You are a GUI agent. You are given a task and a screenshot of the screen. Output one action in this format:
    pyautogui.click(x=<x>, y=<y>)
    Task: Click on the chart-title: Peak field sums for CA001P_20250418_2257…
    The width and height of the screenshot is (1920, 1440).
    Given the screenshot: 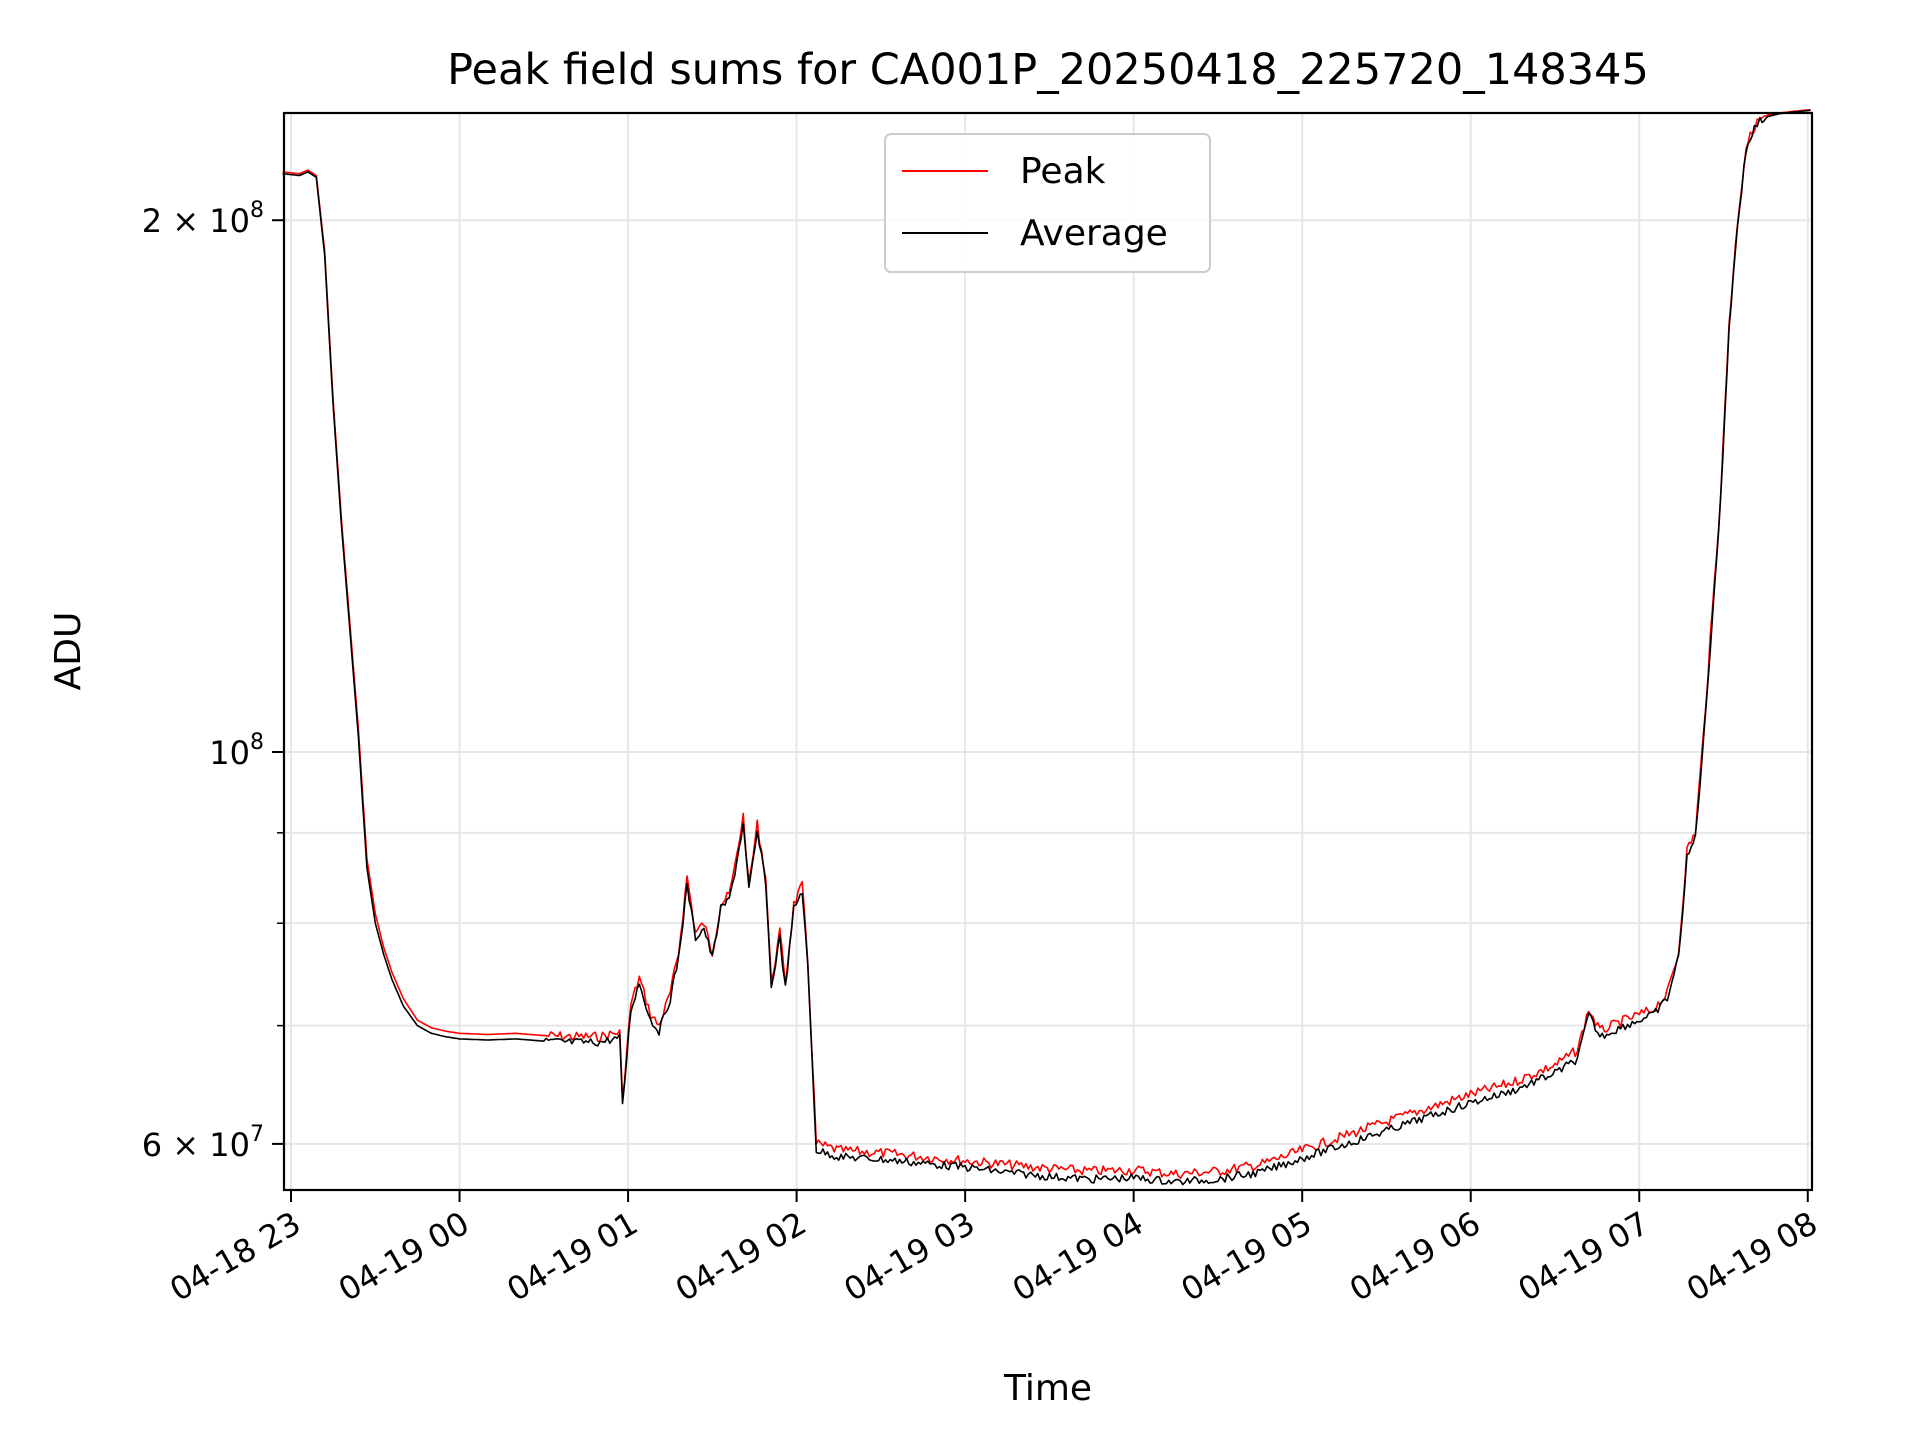 What is the action you would take?
    pyautogui.click(x=1048, y=70)
    